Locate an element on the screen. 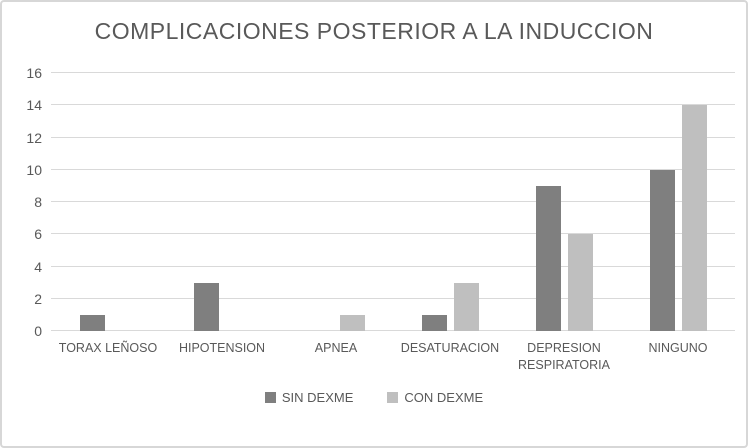 The height and width of the screenshot is (448, 748). x-category-label: APNEA is located at coordinates (336, 348).